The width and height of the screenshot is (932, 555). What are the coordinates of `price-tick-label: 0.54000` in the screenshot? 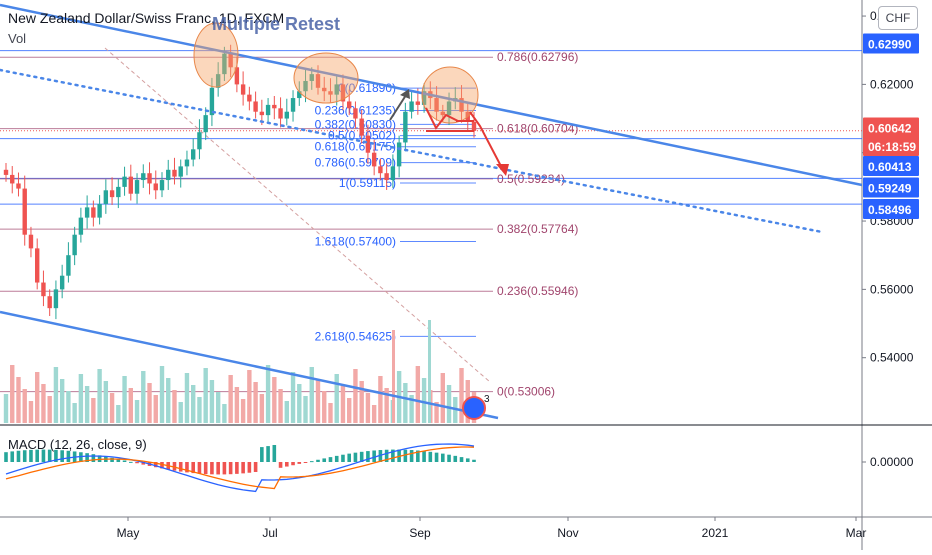 It's located at (892, 358).